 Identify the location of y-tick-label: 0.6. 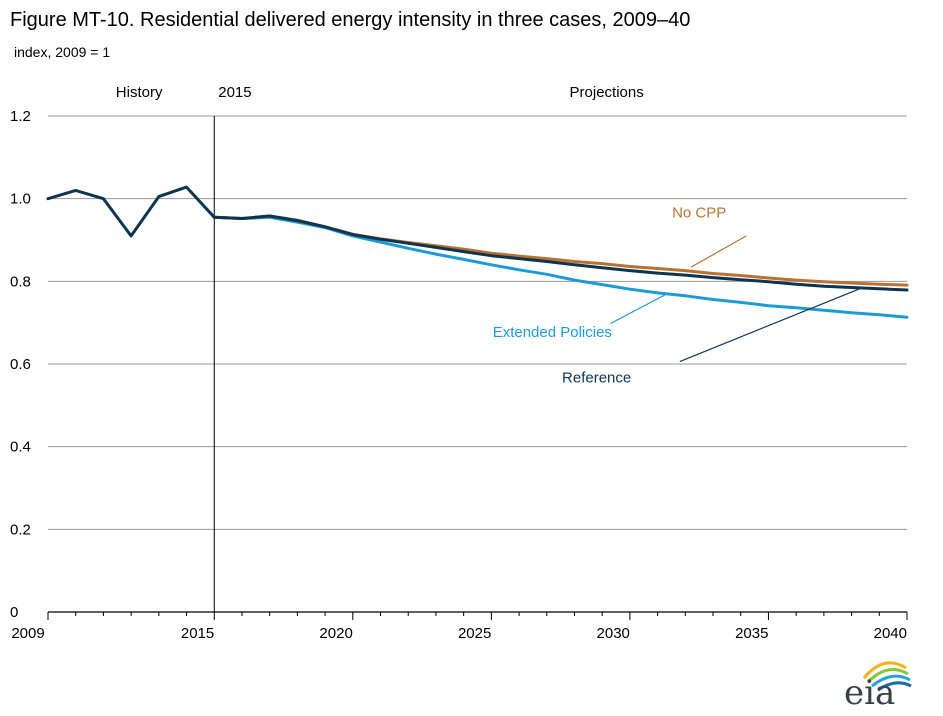
(20, 364).